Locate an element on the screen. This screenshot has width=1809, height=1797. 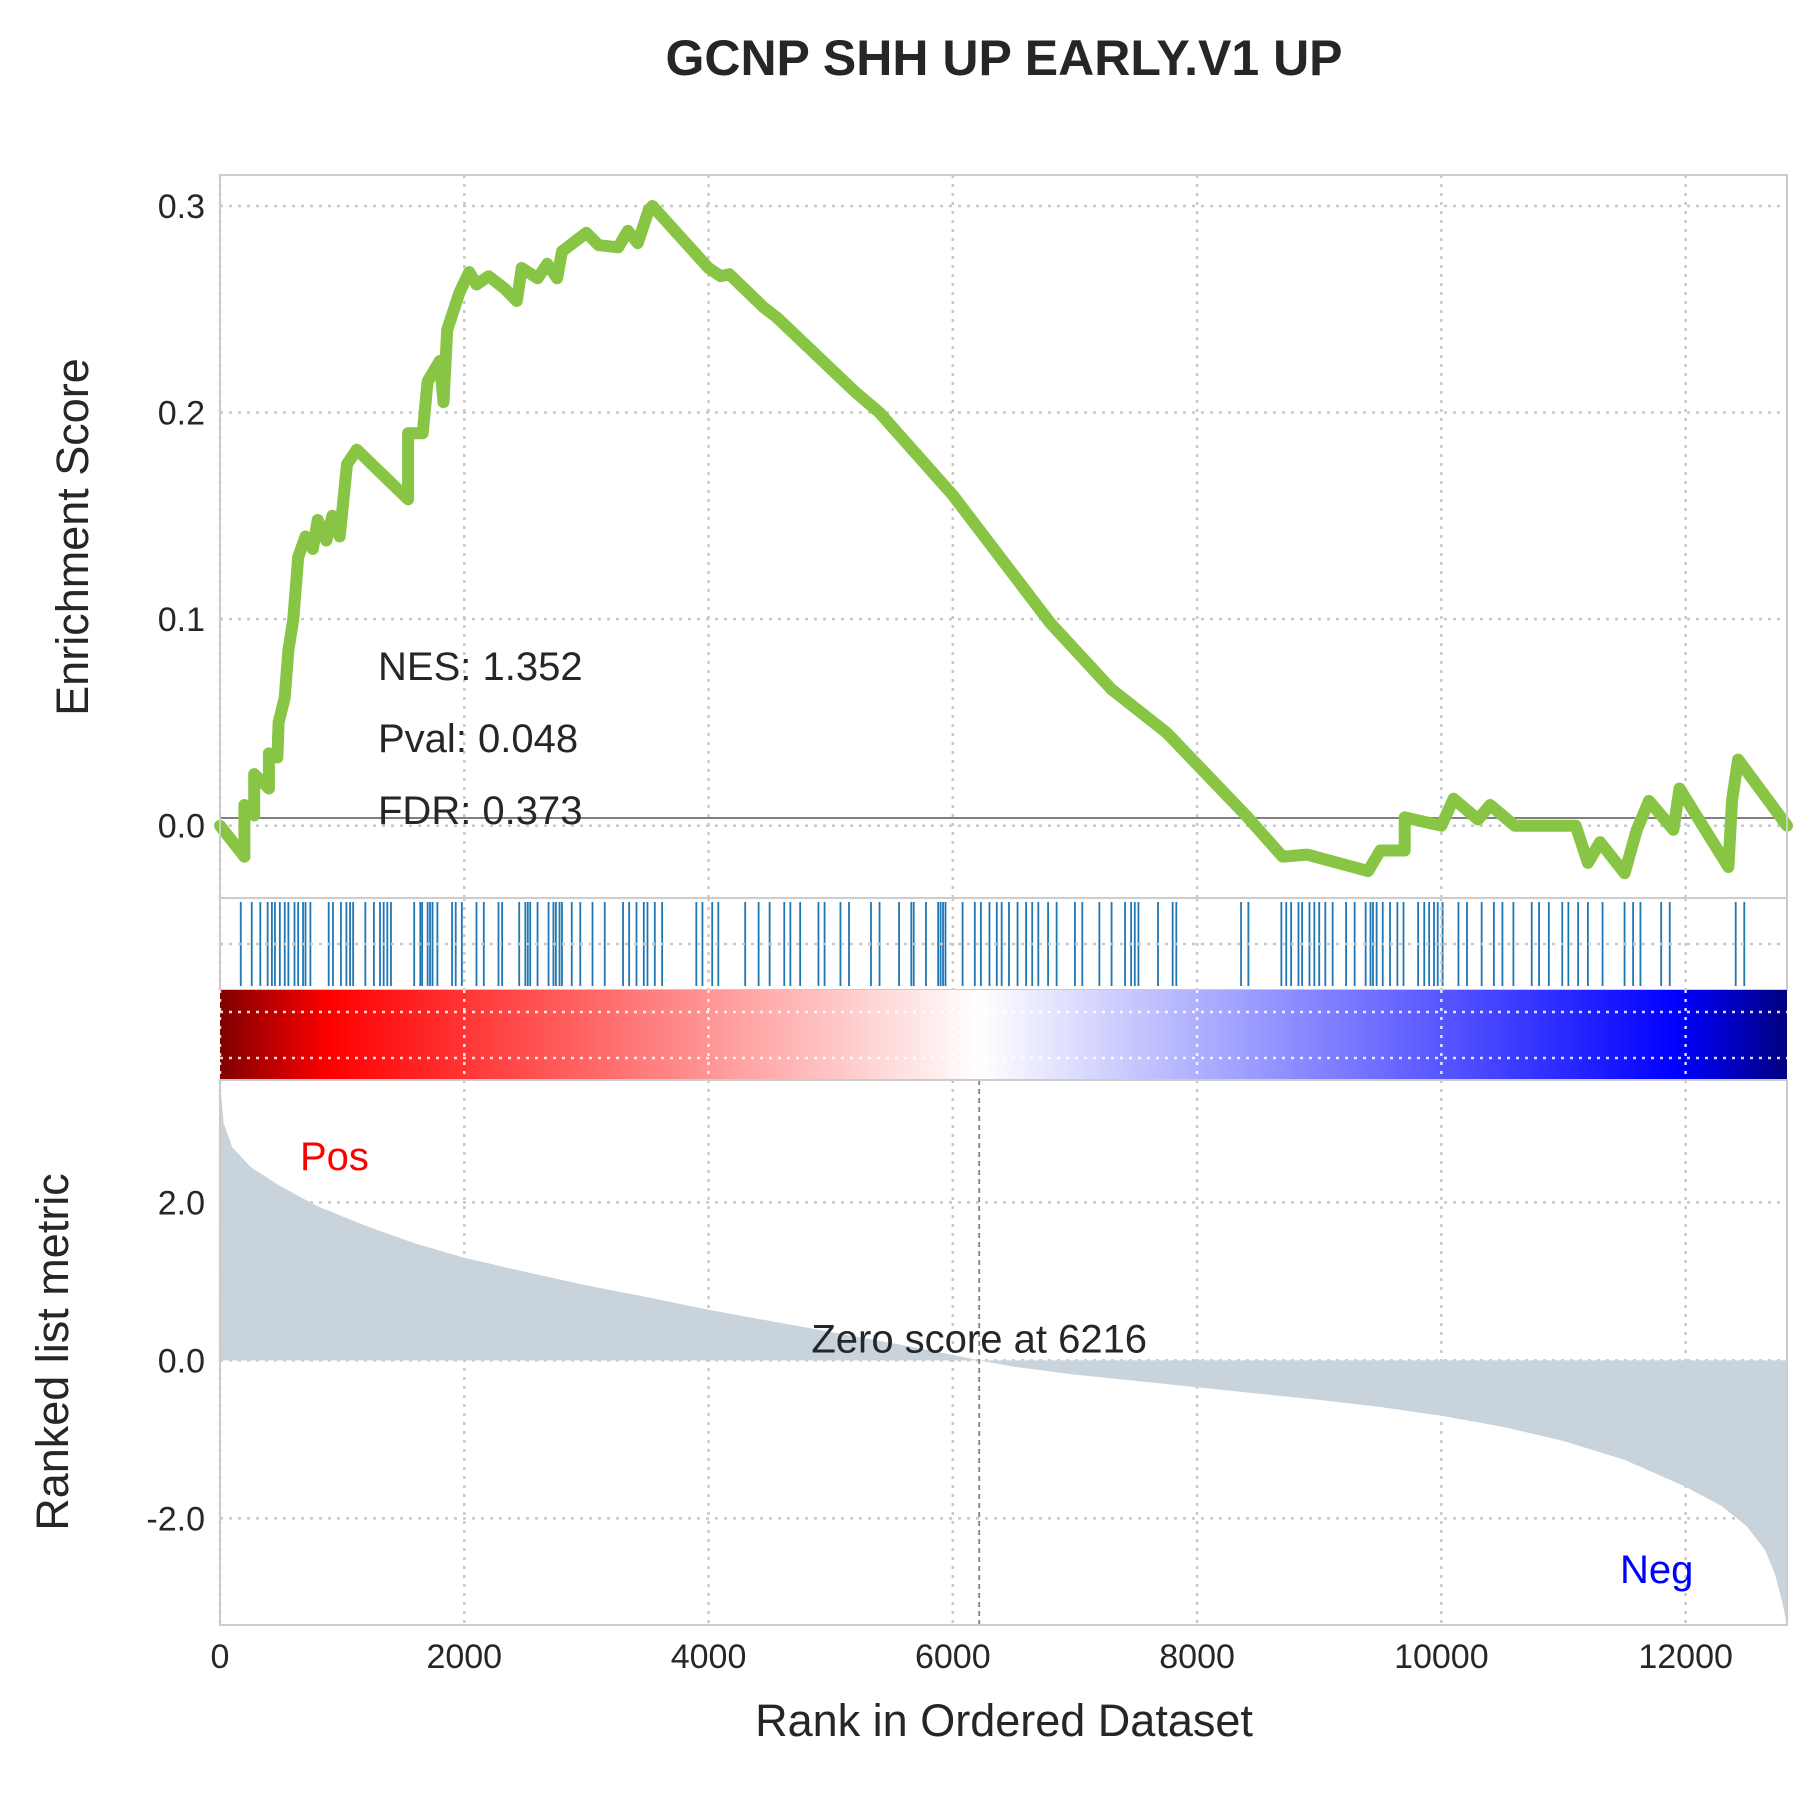
x-tick-label: 12000 is located at coordinates (1685, 1657).